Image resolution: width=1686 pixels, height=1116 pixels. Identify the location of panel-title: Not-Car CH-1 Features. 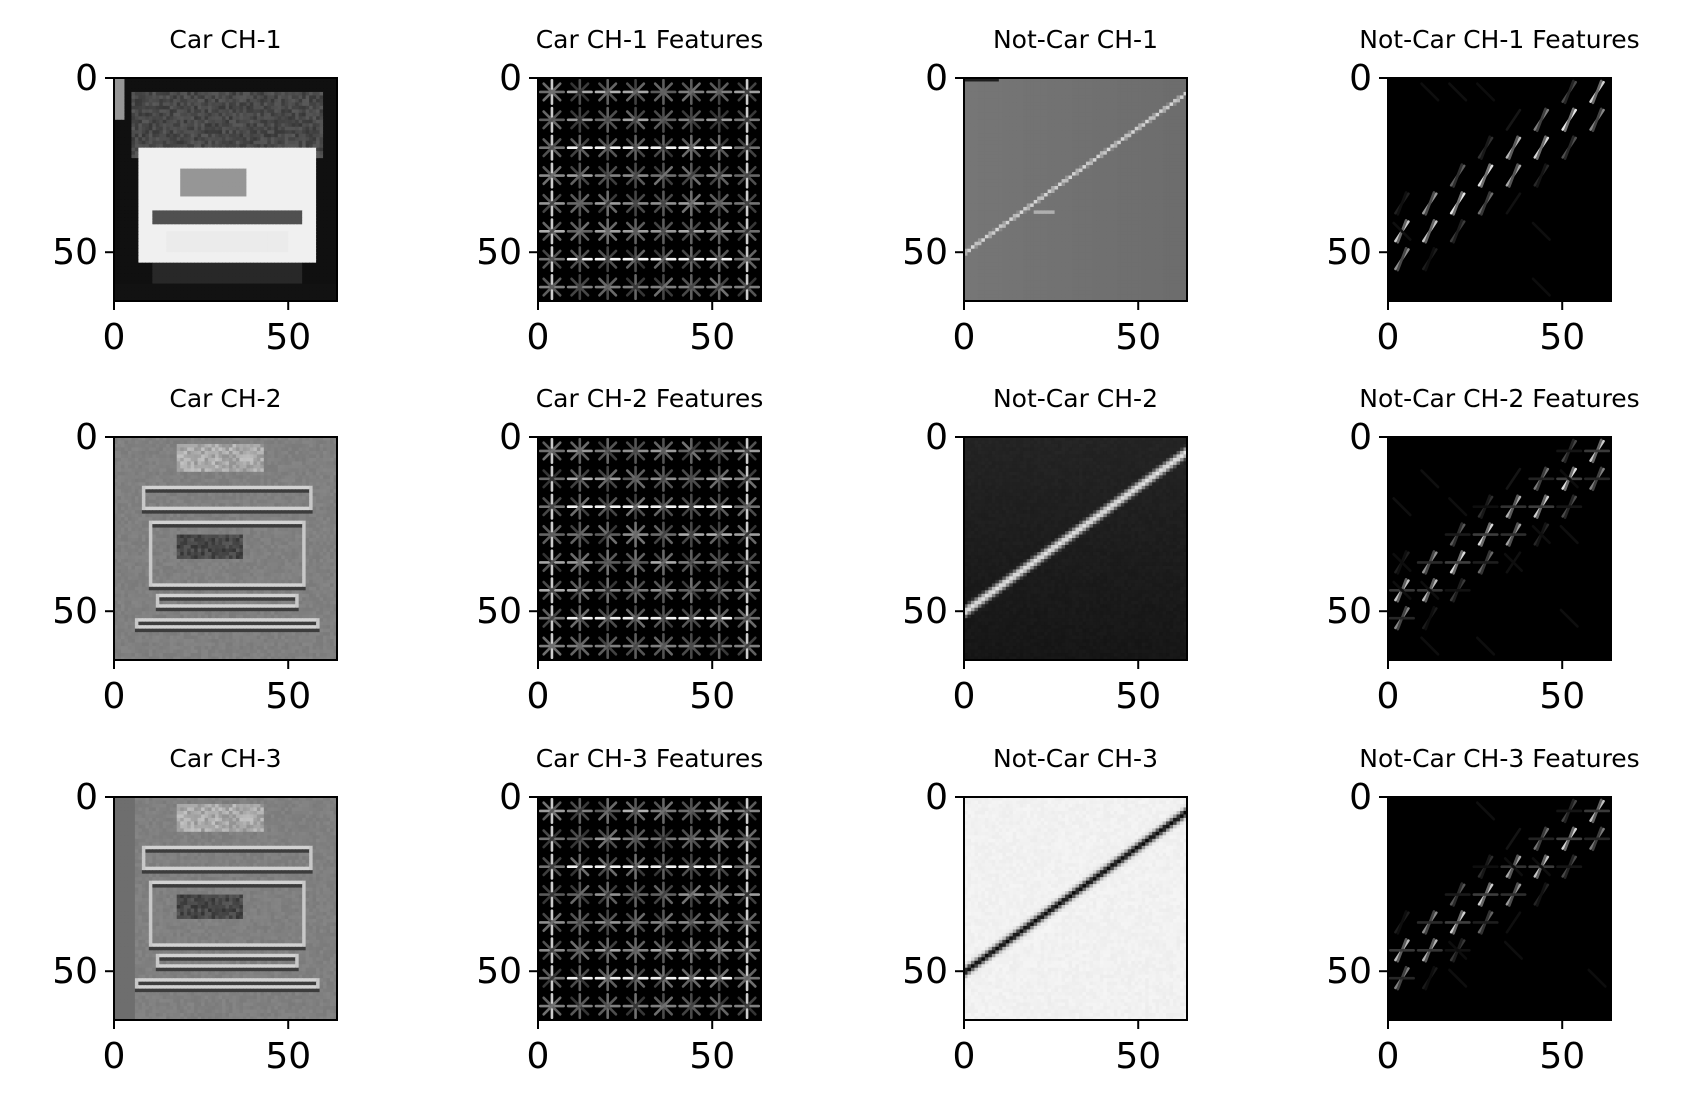
(1499, 39).